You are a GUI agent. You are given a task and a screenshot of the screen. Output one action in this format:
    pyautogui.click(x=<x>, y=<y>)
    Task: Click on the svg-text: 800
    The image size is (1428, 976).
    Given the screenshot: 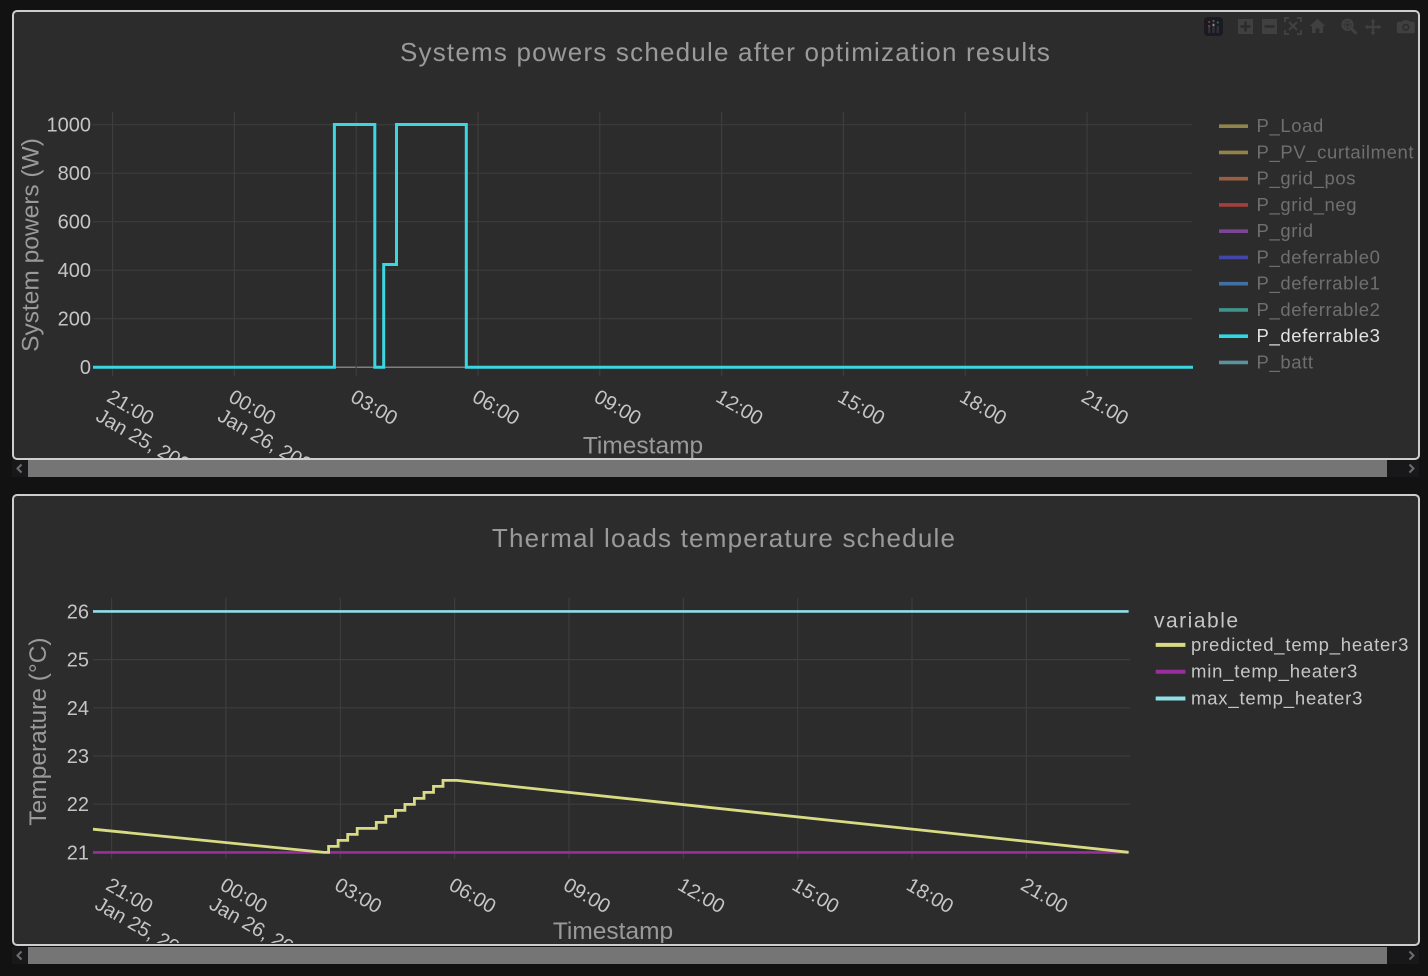 What is the action you would take?
    pyautogui.click(x=74, y=174)
    